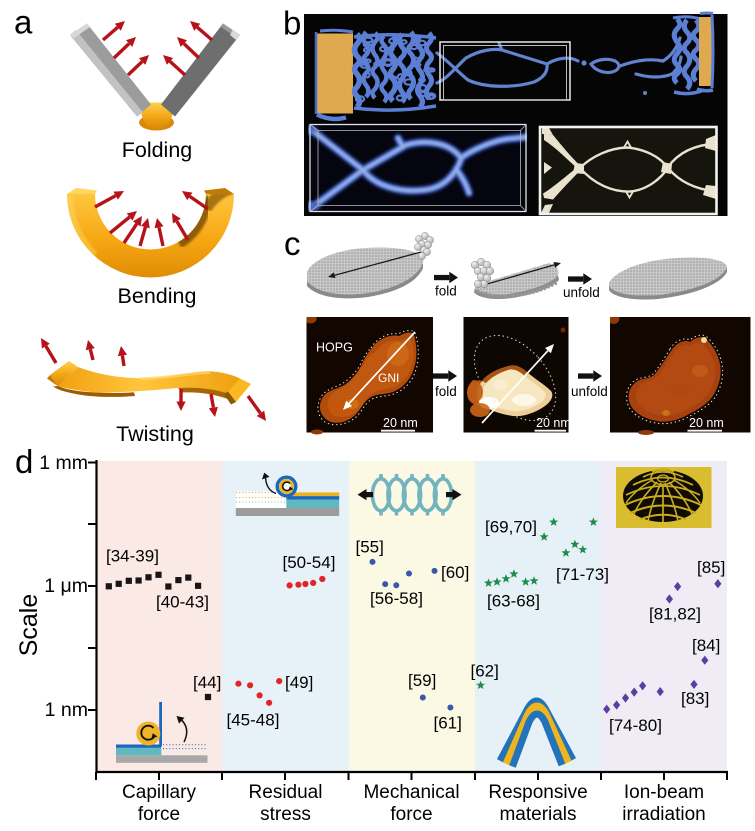 The height and width of the screenshot is (831, 755). What do you see at coordinates (253, 720) in the screenshot?
I see `svg-text: [45-48]` at bounding box center [253, 720].